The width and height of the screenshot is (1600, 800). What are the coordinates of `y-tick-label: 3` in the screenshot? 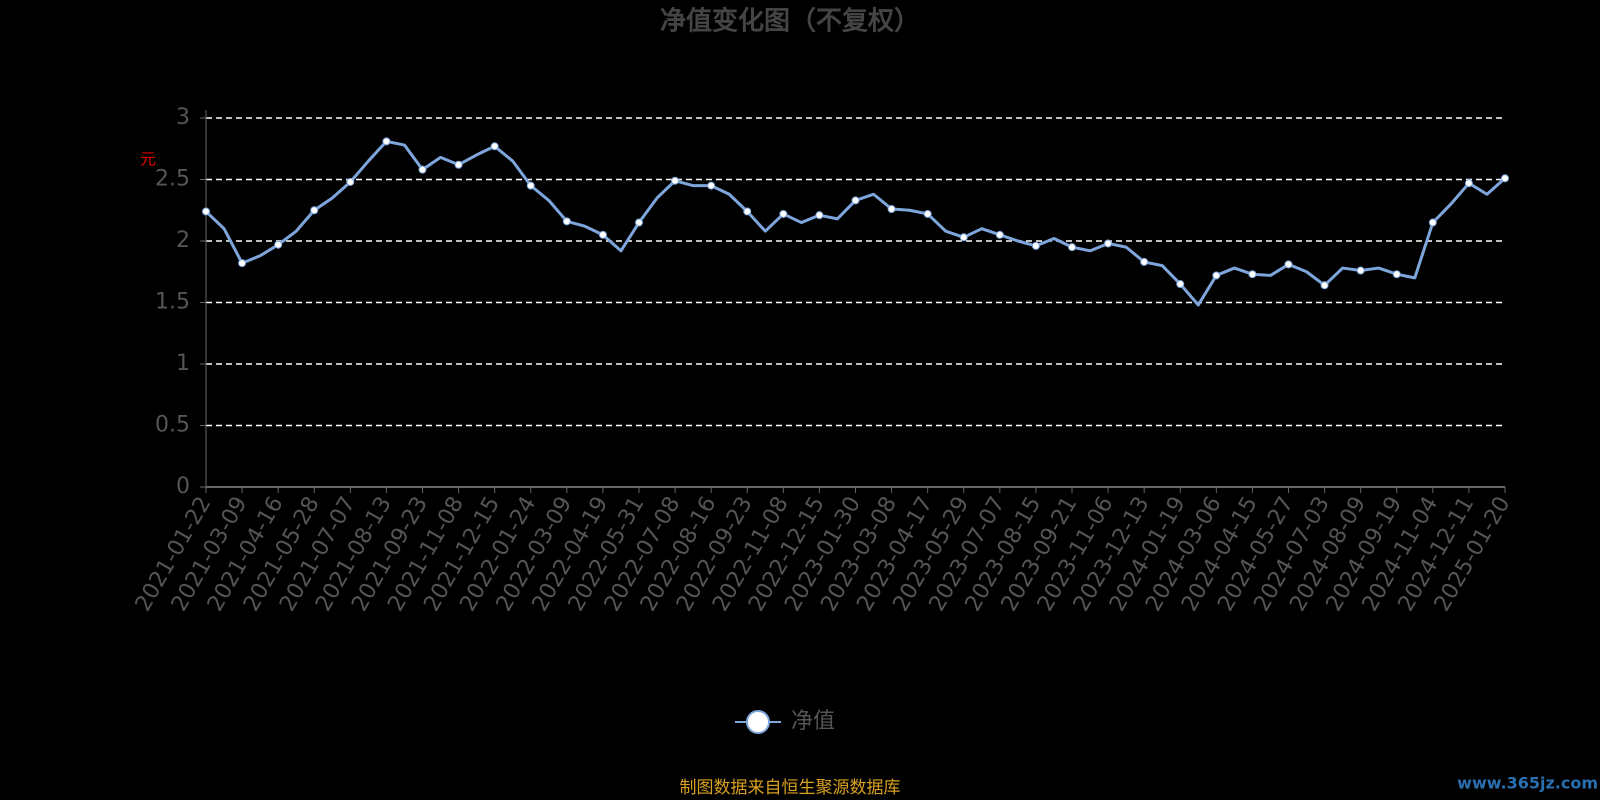 It's located at (183, 117).